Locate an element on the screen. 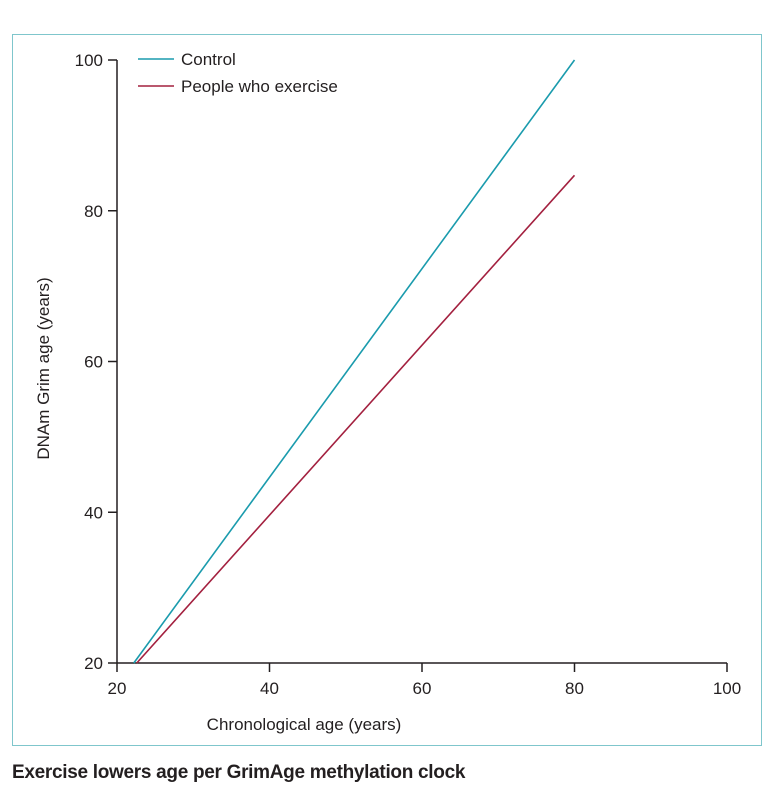  legend-label: People who exercise is located at coordinates (259, 86).